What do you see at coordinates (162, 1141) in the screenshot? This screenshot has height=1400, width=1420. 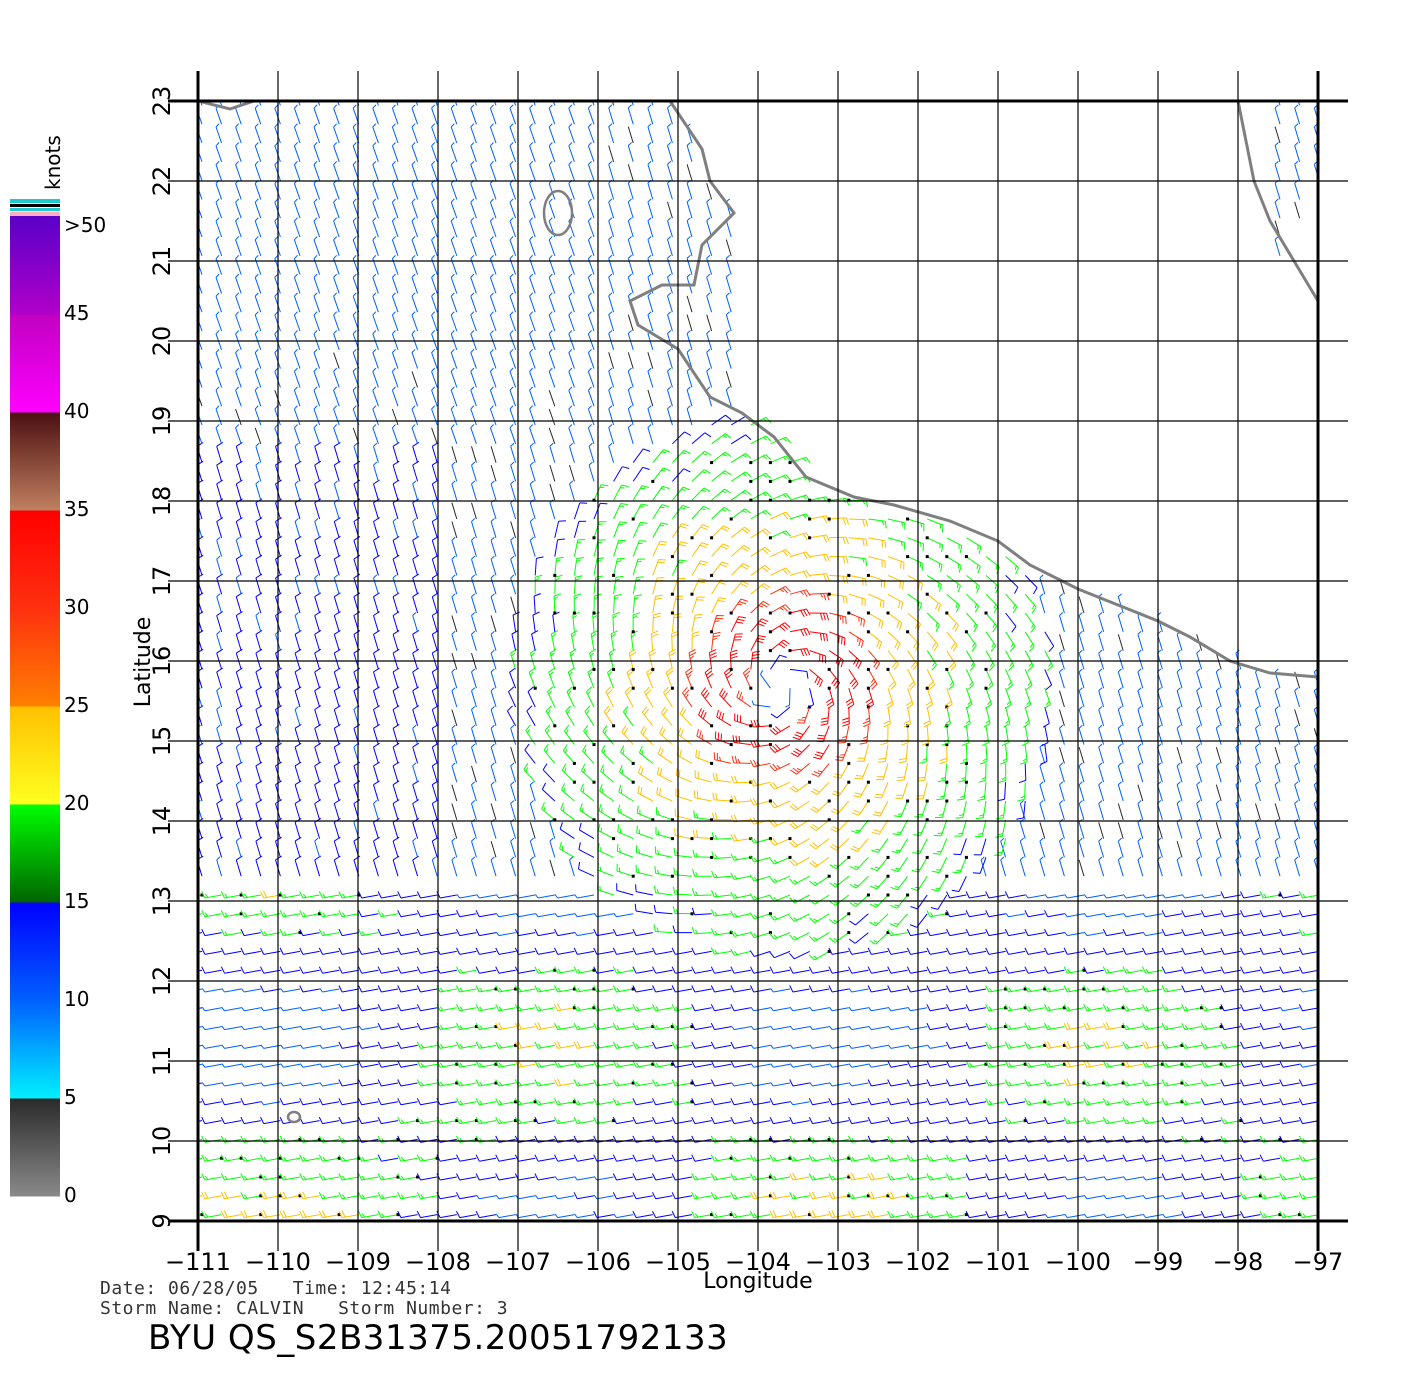 I see `latitude-tick-label: 10` at bounding box center [162, 1141].